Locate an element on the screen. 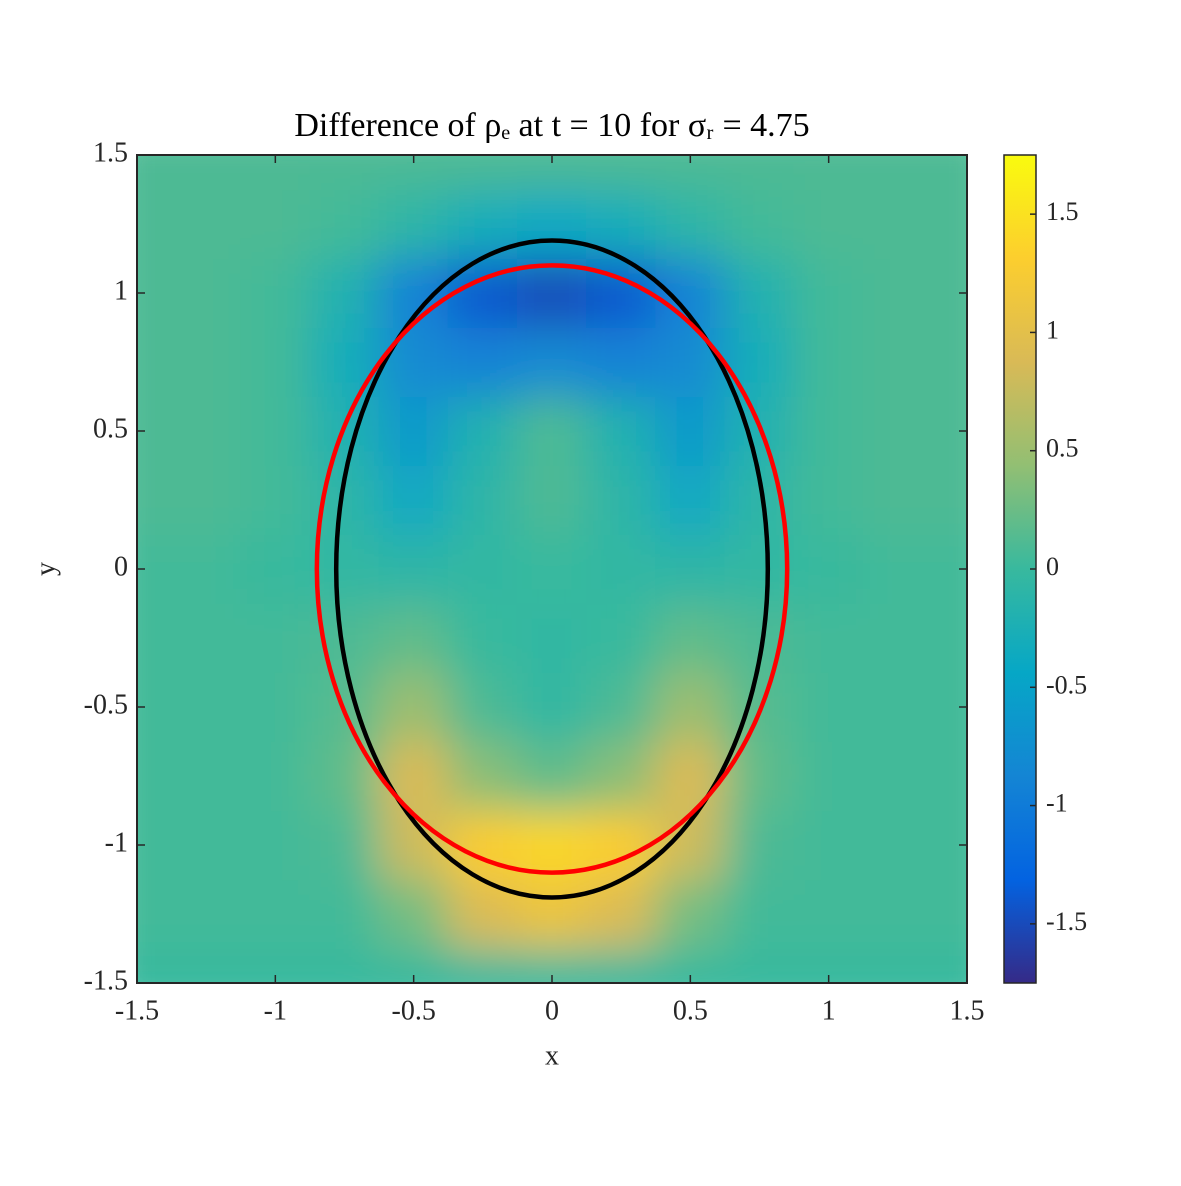  x-tick-label: 1 is located at coordinates (829, 1010).